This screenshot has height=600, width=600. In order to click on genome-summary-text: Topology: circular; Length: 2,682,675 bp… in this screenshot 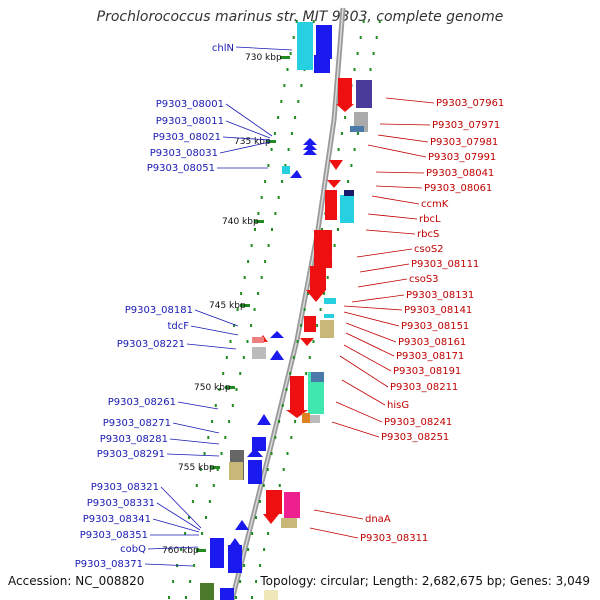, I will do `click(425, 581)`.